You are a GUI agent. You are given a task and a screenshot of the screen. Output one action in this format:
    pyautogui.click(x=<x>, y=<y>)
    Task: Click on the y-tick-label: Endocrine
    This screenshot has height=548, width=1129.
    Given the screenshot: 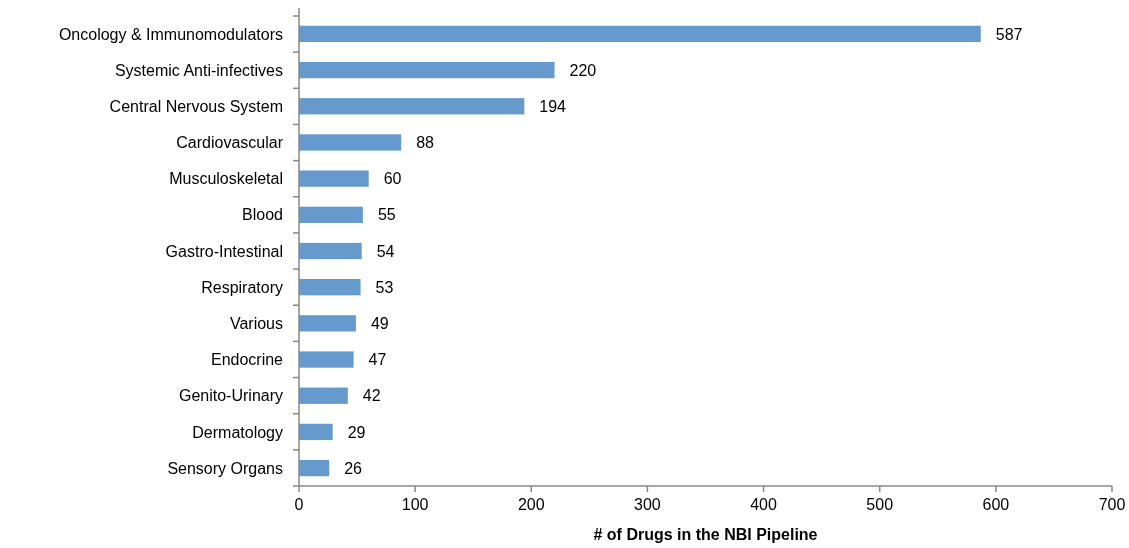 What is the action you would take?
    pyautogui.click(x=247, y=360)
    